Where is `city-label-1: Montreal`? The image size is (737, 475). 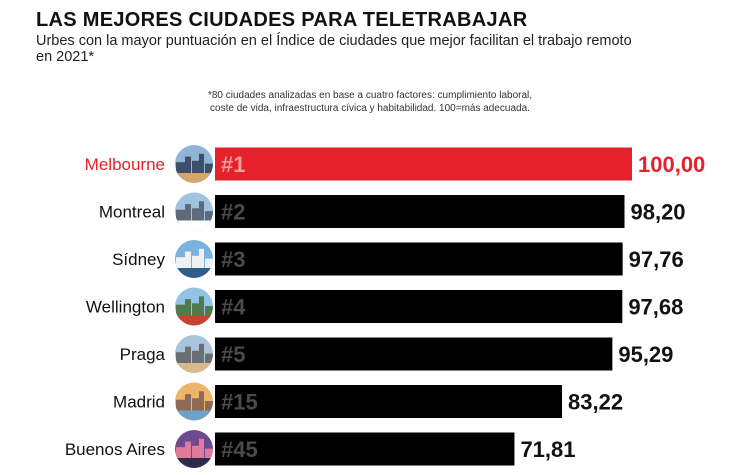
city-label-1: Montreal is located at coordinates (132, 212).